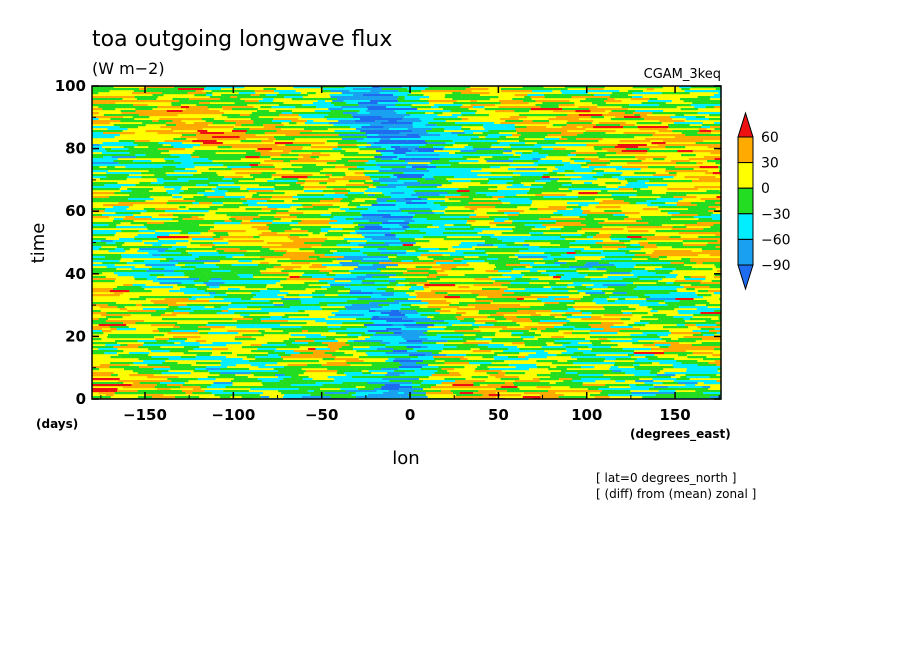 The width and height of the screenshot is (904, 654). What do you see at coordinates (145, 415) in the screenshot?
I see `x-tick-label: −150` at bounding box center [145, 415].